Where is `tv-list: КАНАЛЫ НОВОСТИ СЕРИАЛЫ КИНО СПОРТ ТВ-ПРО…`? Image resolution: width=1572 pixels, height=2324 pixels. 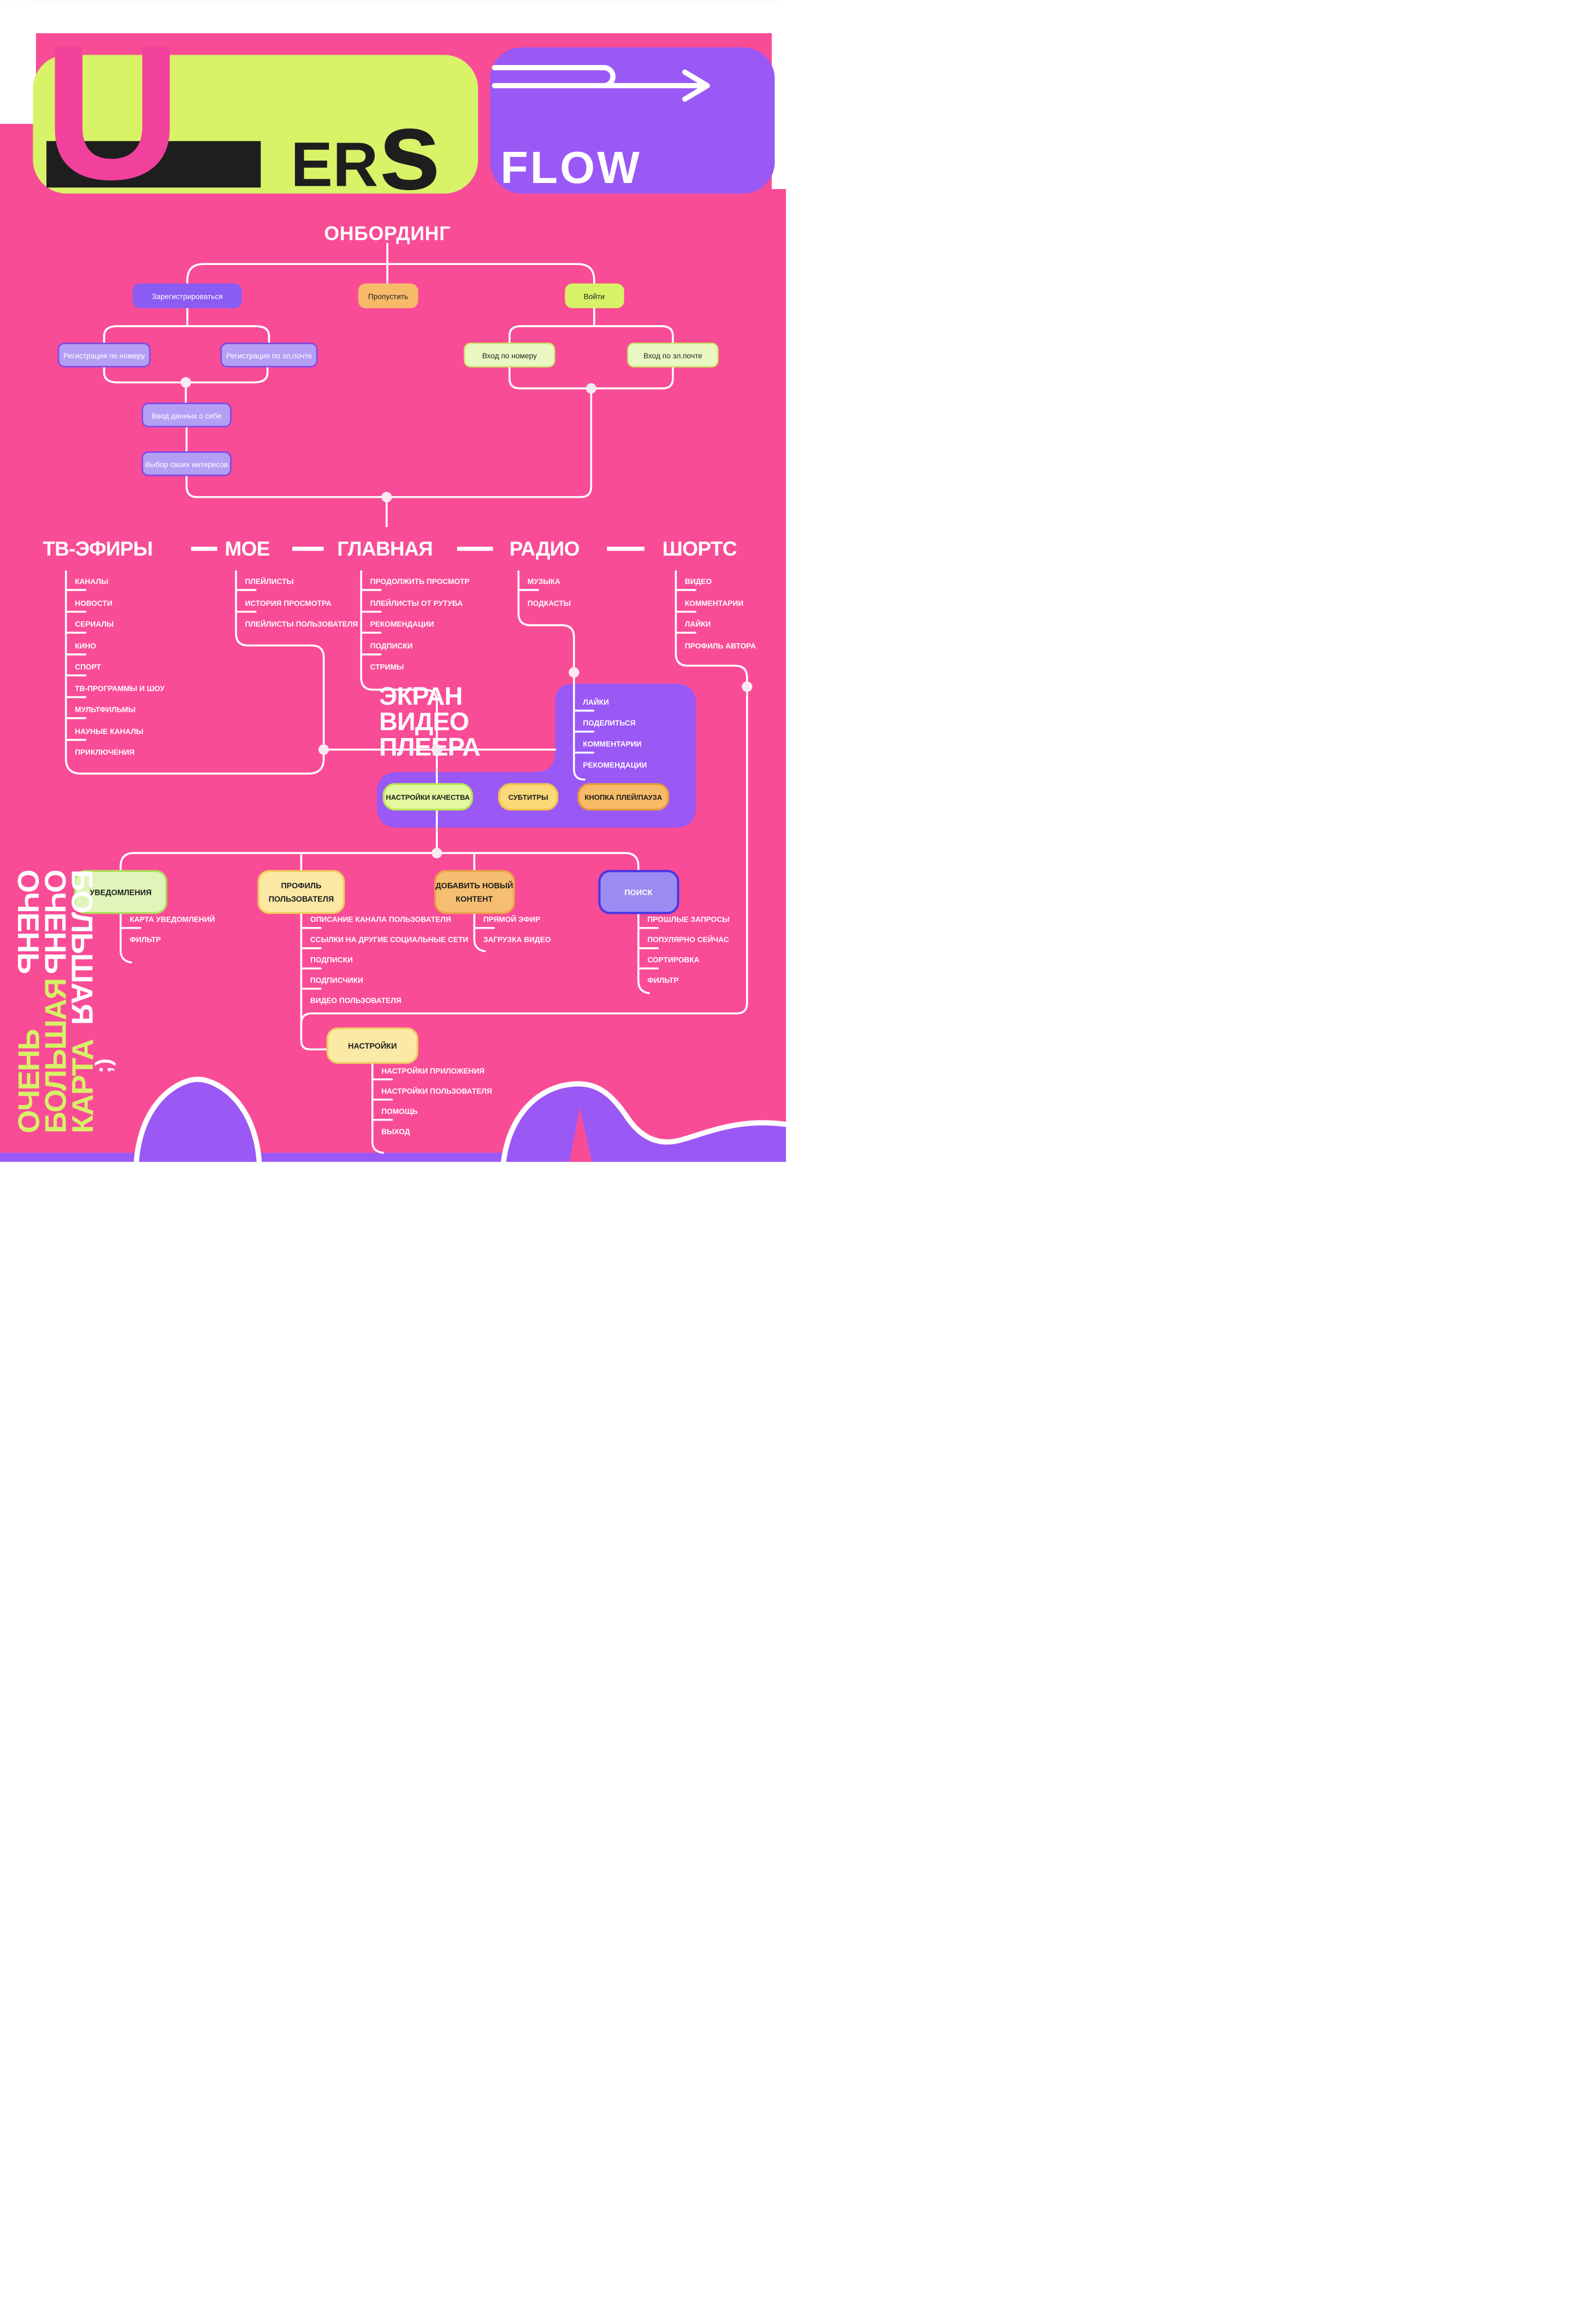 tv-list: КАНАЛЫ НОВОСТИ СЕРИАЛЫ КИНО СПОРТ ТВ-ПРО… is located at coordinates (120, 667).